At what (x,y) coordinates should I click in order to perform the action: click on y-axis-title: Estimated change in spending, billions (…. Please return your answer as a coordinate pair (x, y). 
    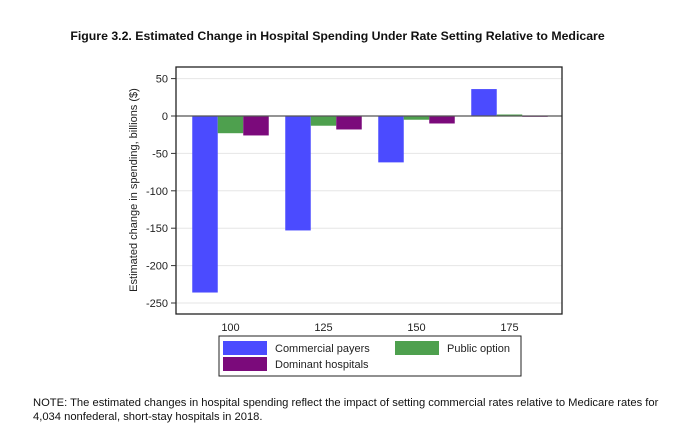
    Looking at the image, I should click on (134, 190).